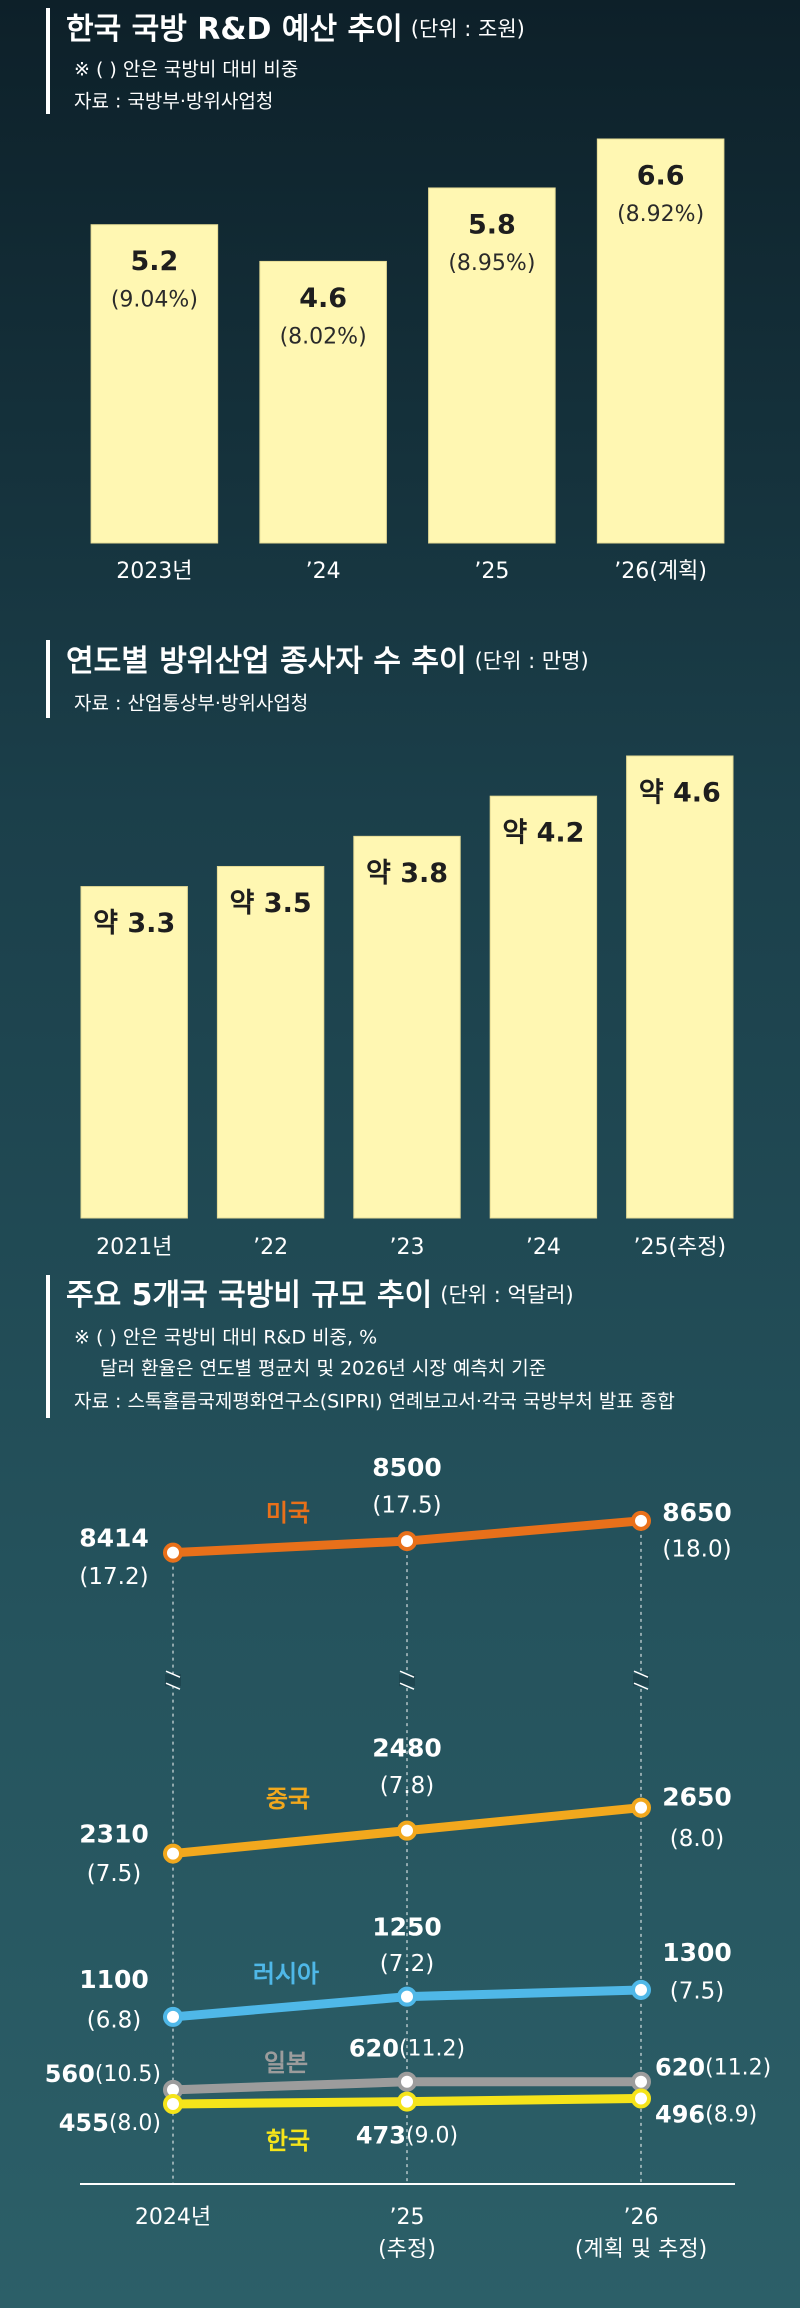  What do you see at coordinates (249, 1295) in the screenshot?
I see `chart-title: 주요 5개국 국방비 규모 추이` at bounding box center [249, 1295].